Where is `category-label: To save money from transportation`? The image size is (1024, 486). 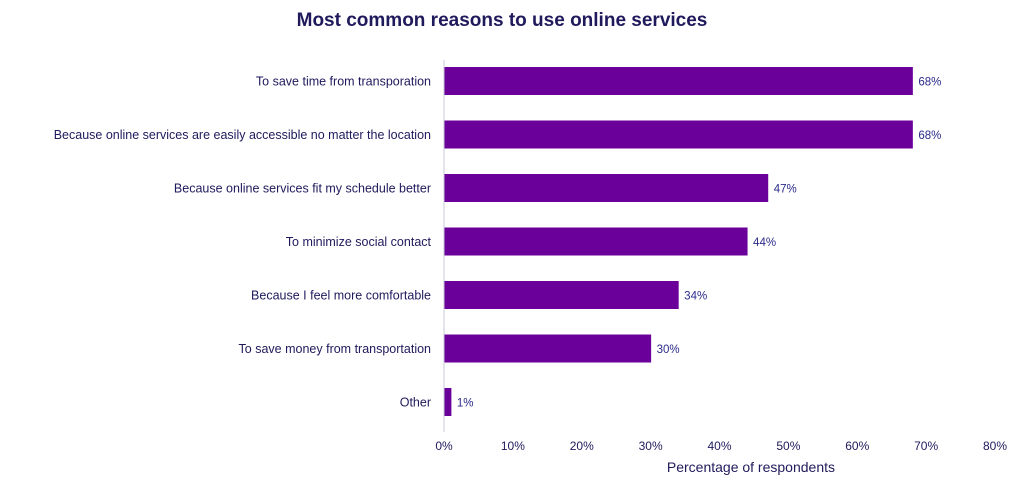
category-label: To save money from transportation is located at coordinates (335, 349).